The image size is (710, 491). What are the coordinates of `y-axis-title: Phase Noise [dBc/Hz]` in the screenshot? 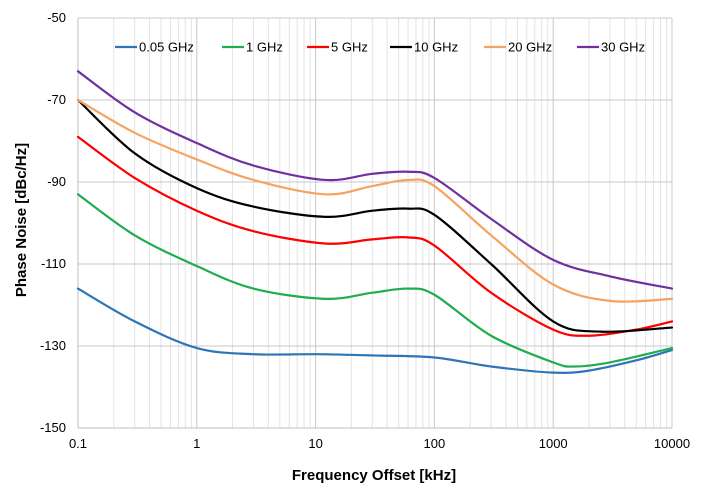 It's located at (21, 220).